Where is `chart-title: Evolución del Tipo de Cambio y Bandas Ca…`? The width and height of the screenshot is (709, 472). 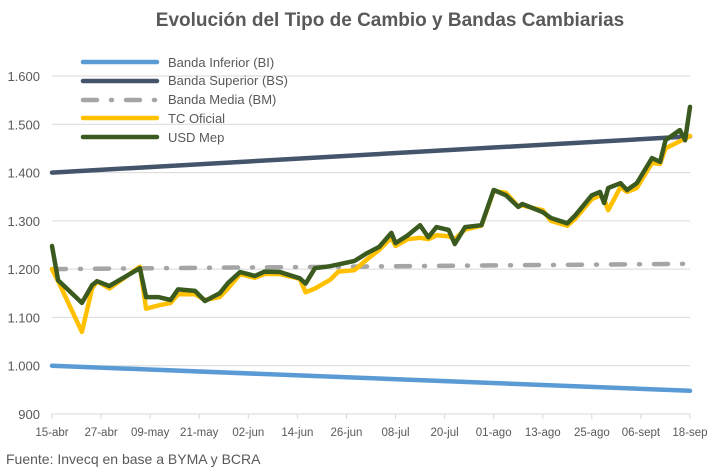 chart-title: Evolución del Tipo de Cambio y Bandas Ca… is located at coordinates (390, 20).